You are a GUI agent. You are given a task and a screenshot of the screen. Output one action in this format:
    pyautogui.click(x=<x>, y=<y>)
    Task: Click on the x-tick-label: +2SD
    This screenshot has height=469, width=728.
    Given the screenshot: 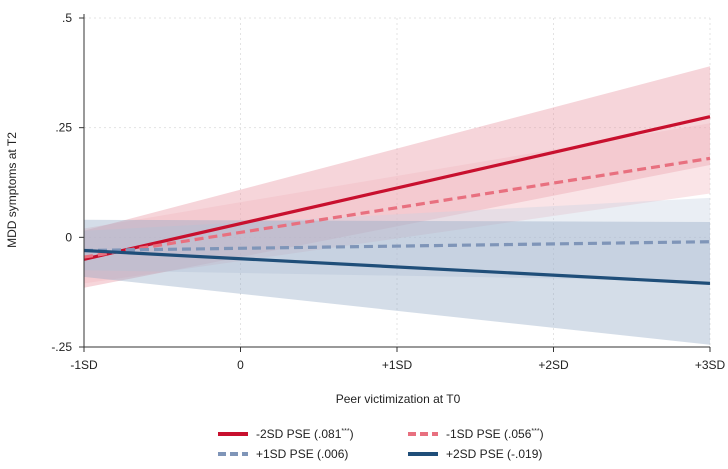 What is the action you would take?
    pyautogui.click(x=553, y=365)
    